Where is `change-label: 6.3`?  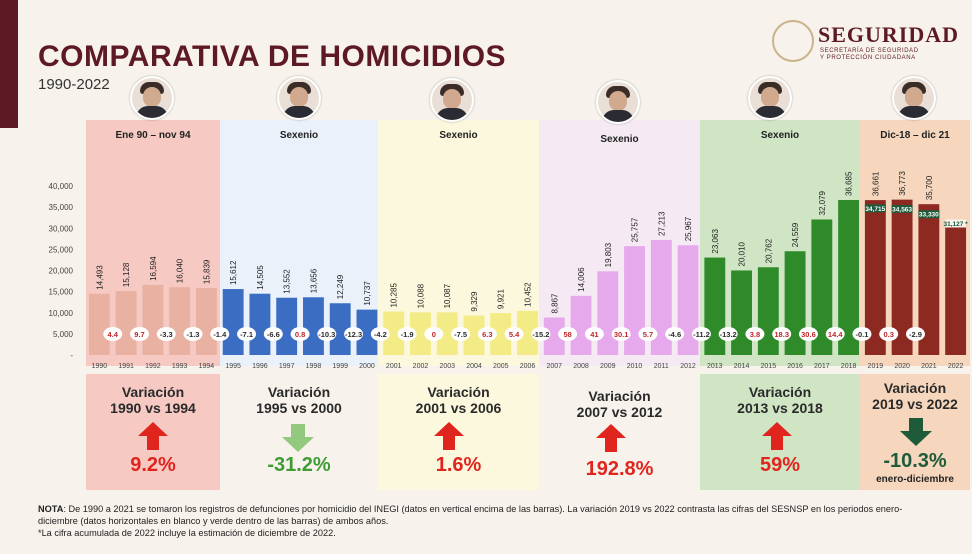 change-label: 6.3 is located at coordinates (487, 334).